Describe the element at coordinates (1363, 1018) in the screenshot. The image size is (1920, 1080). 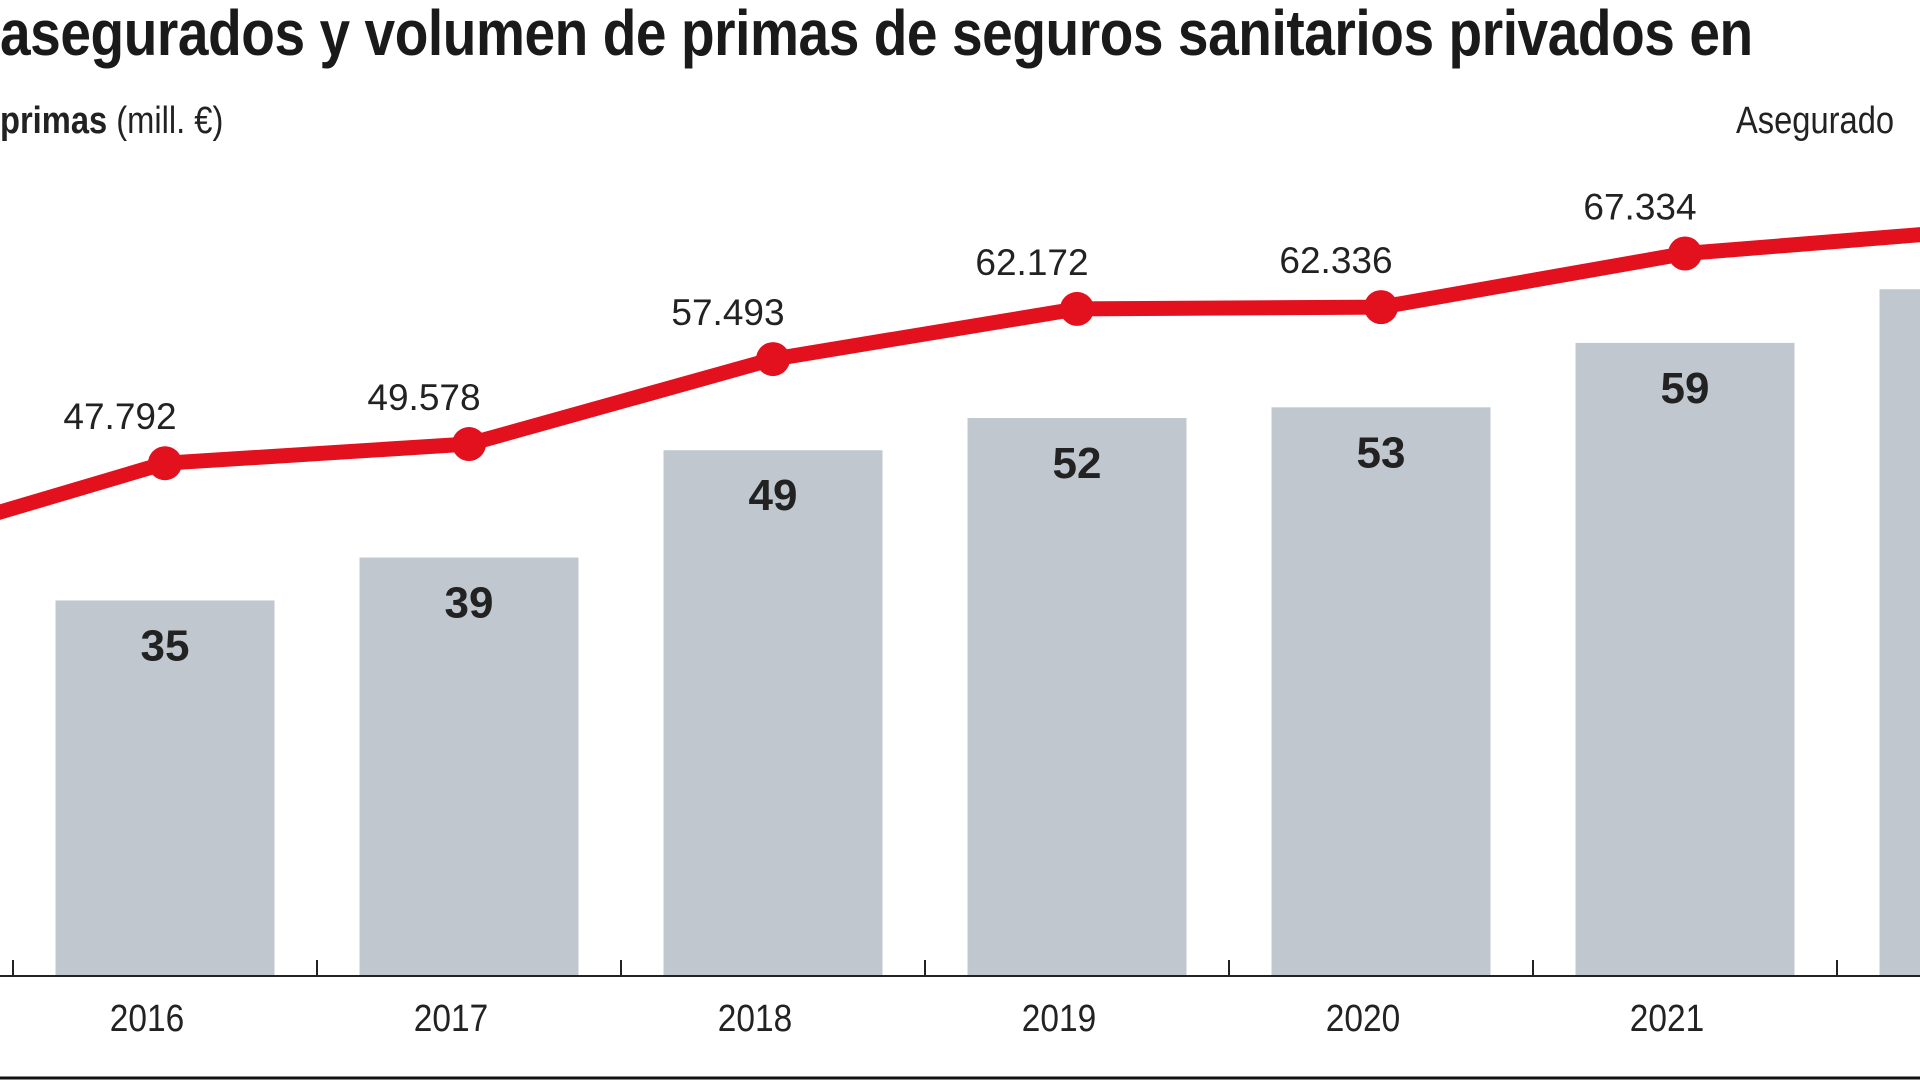
I see `x-tick-label: 2020` at that location.